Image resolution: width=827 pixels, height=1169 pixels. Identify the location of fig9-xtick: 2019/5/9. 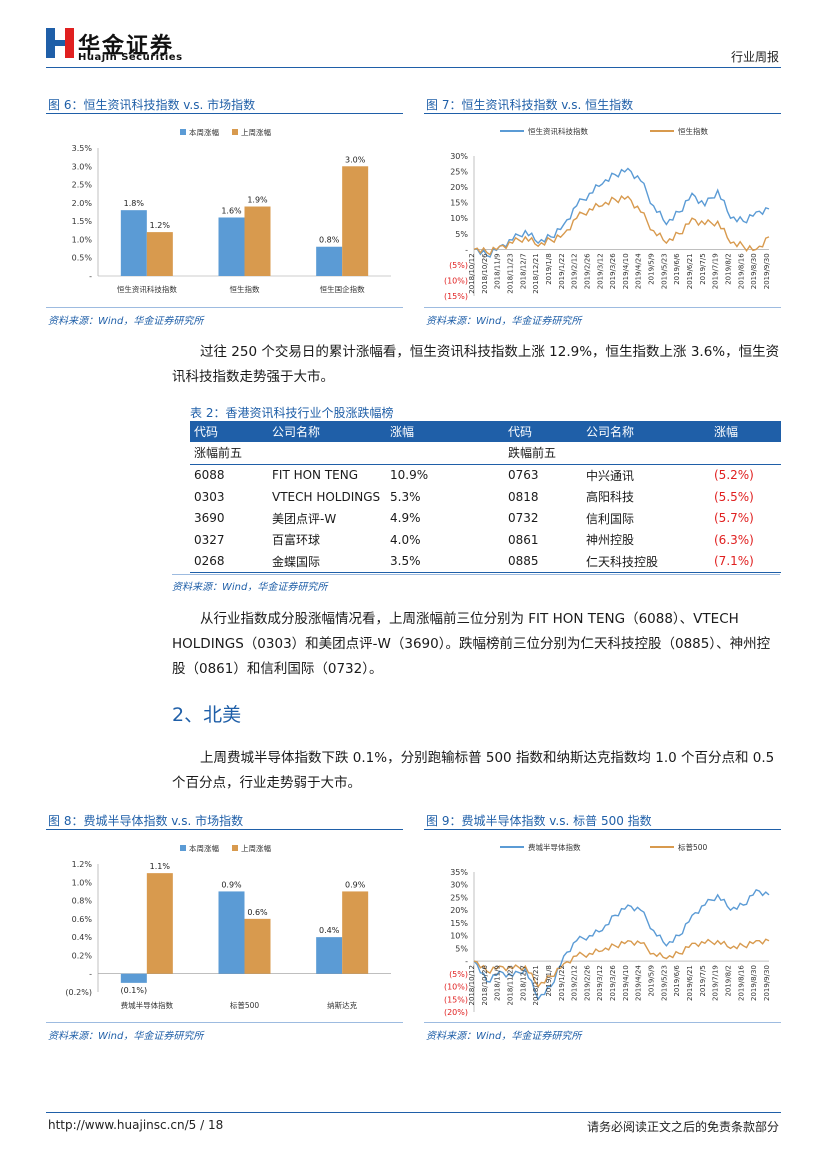
(652, 980).